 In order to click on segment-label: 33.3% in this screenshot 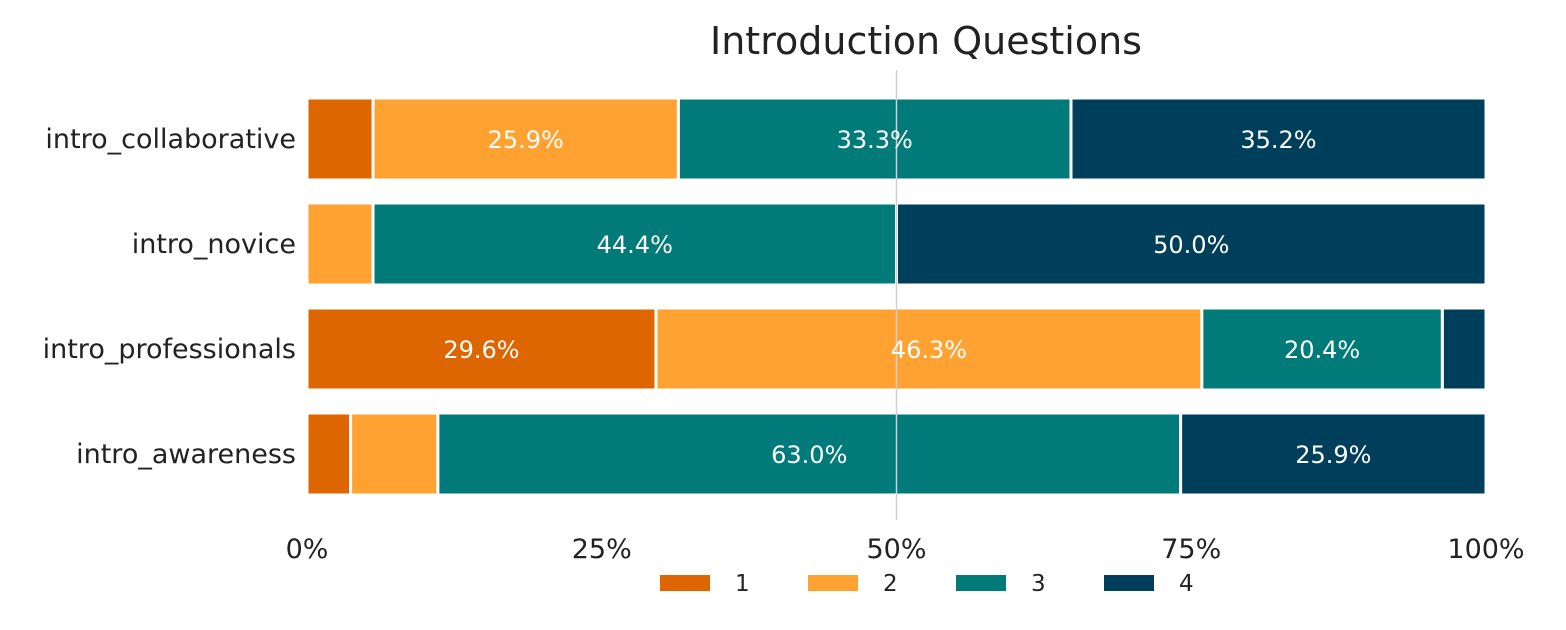, I will do `click(875, 140)`.